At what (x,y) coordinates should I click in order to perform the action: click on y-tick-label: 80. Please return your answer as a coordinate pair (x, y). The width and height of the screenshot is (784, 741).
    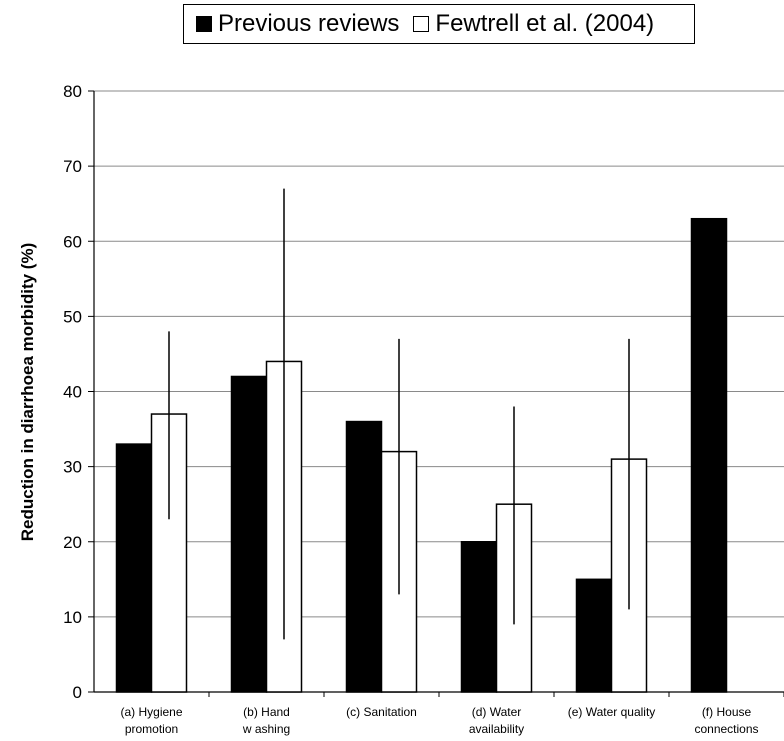
    Looking at the image, I should click on (72, 91).